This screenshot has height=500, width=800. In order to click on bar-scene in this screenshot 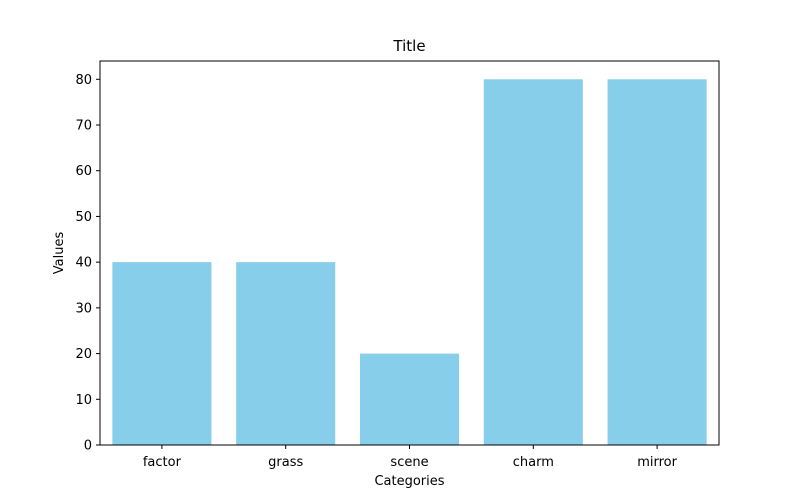, I will do `click(409, 399)`.